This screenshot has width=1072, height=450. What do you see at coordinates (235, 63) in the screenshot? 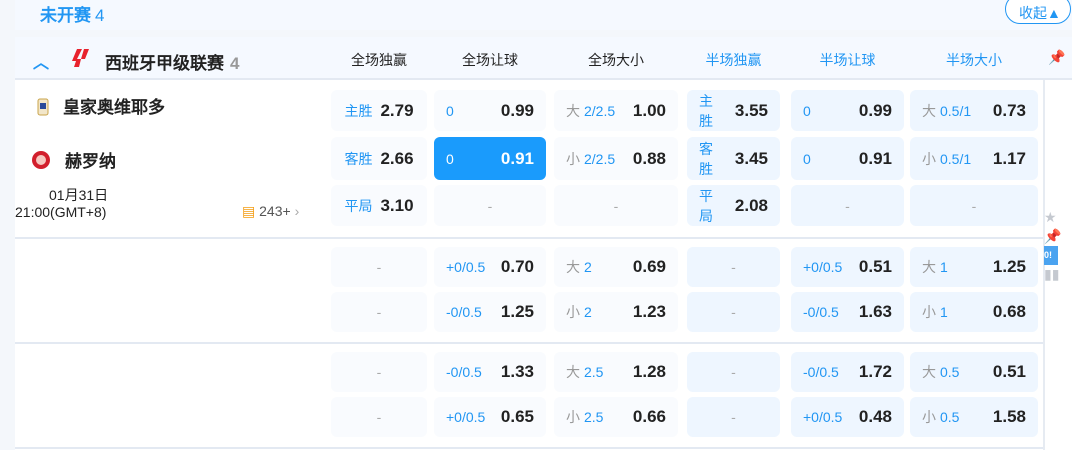
I see `league-count: 4` at bounding box center [235, 63].